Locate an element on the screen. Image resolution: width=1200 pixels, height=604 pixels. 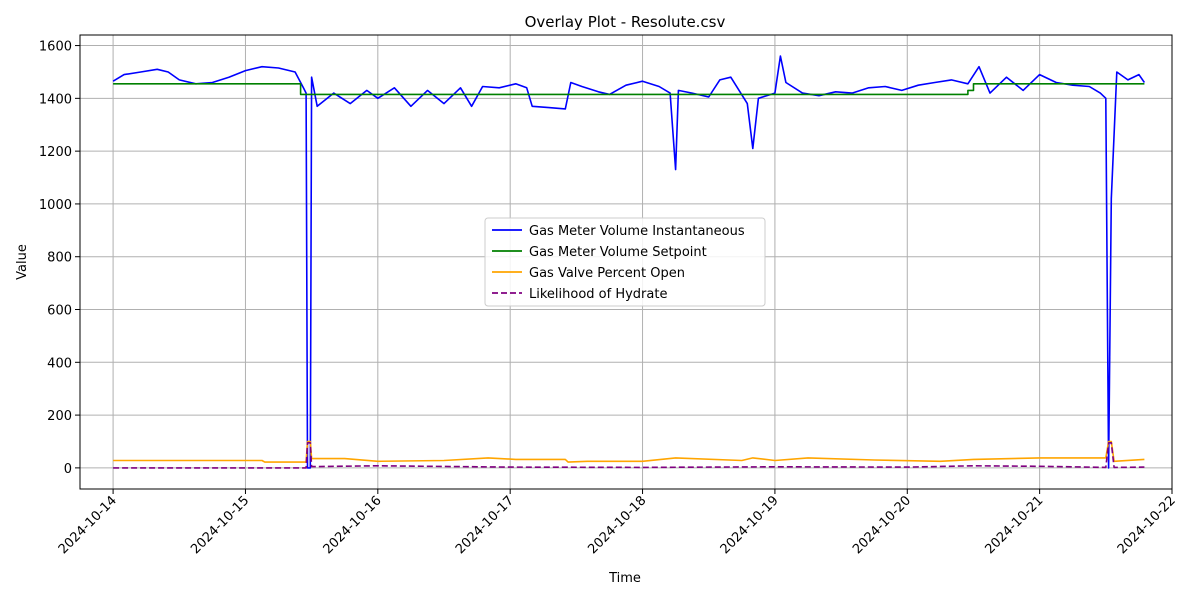
series-line-gas-meter-volume-setpoint is located at coordinates (629, 89).